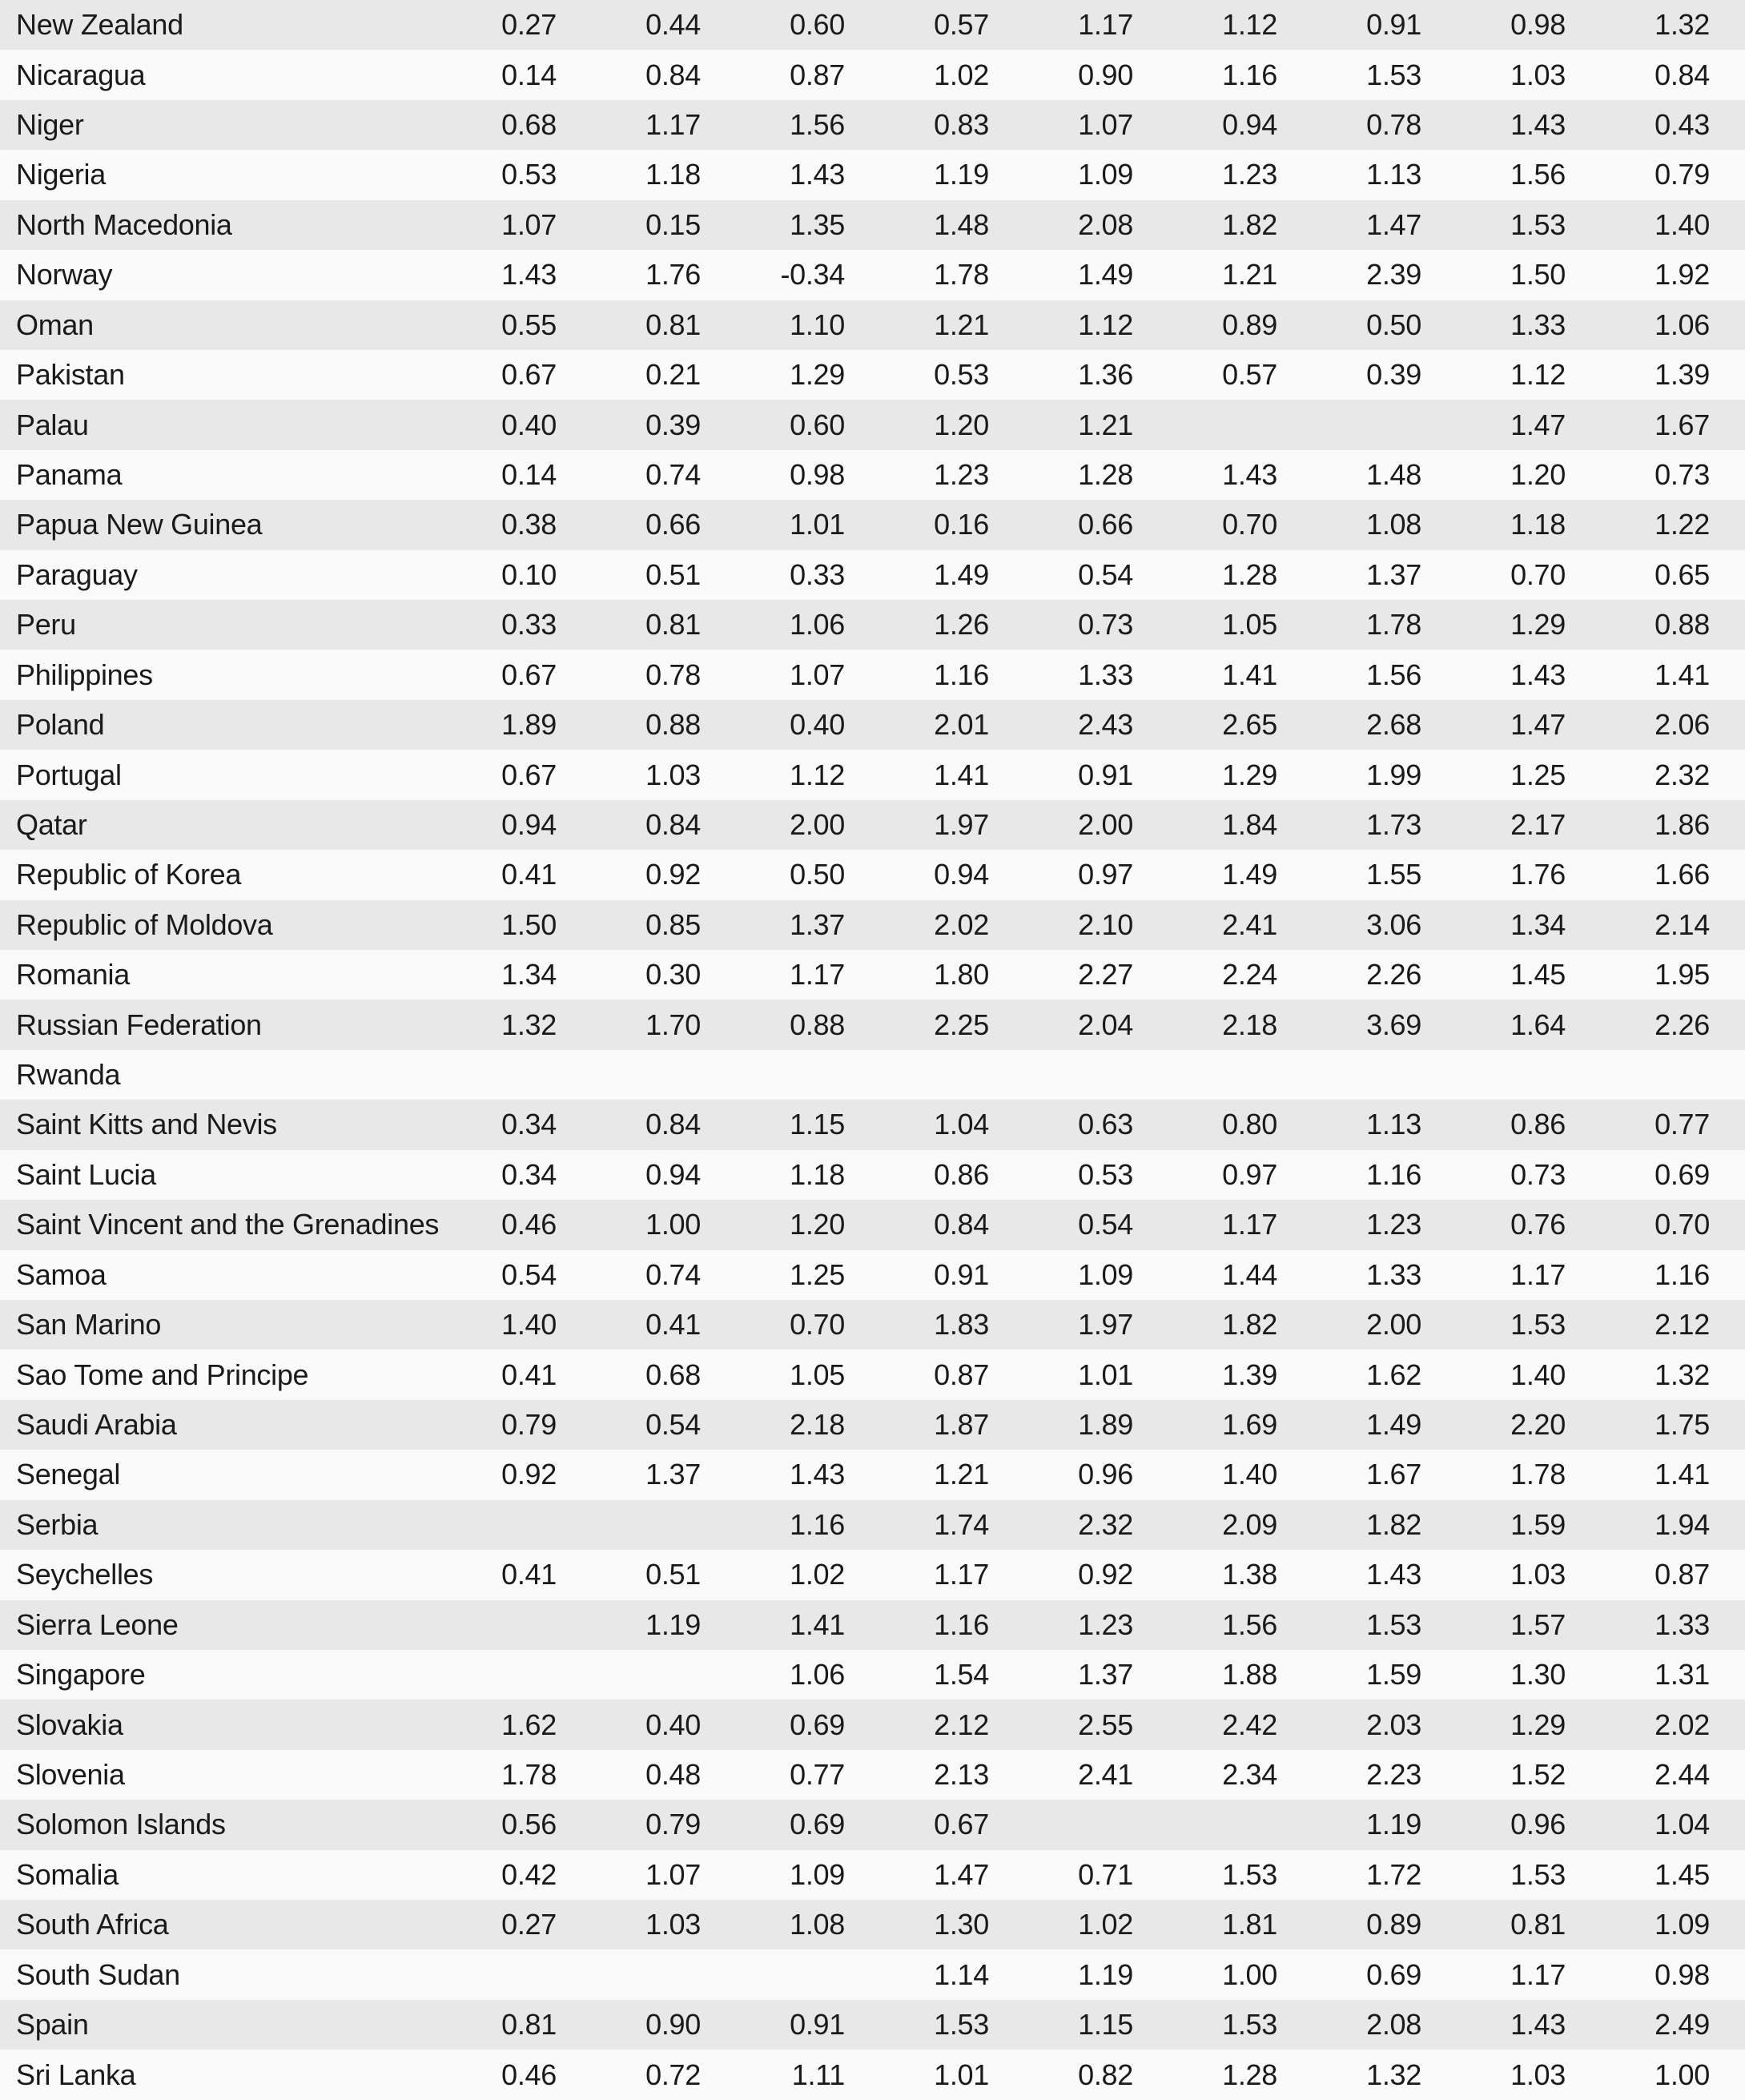  I want to click on value-cell: 1.31, so click(1682, 1675).